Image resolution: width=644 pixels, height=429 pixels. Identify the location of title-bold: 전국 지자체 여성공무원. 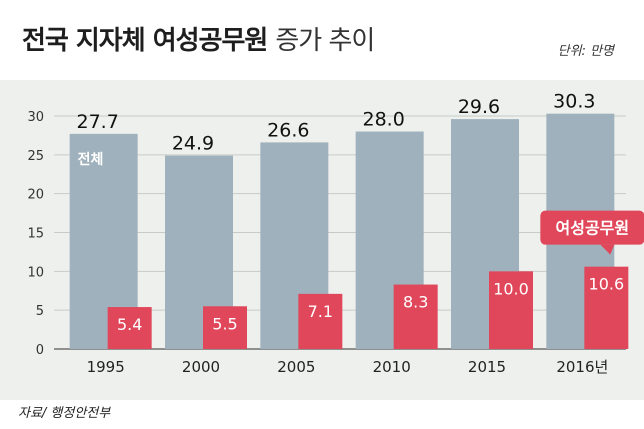
(145, 41).